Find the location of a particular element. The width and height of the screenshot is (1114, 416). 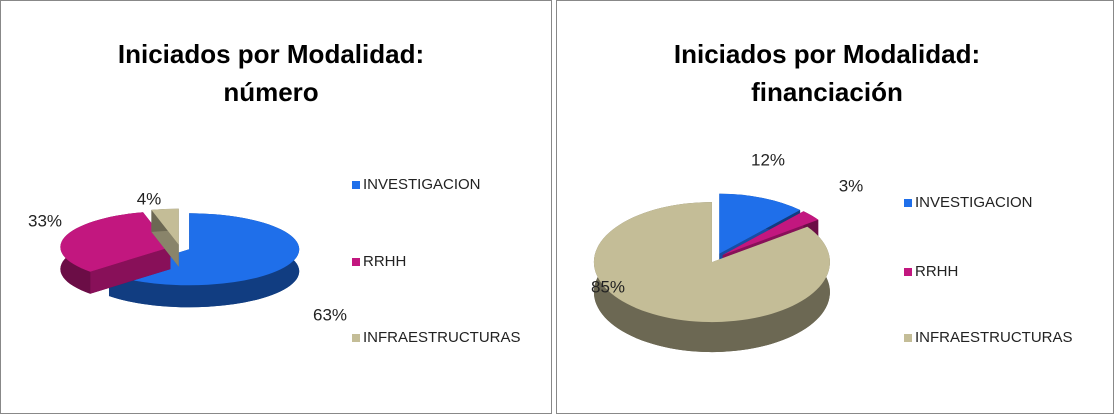

chart-title: Iniciados por Modalidad: financiación is located at coordinates (827, 73).